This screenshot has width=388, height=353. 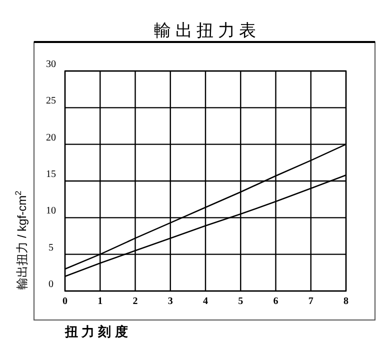 I want to click on y-tick-label: 20, so click(x=51, y=138).